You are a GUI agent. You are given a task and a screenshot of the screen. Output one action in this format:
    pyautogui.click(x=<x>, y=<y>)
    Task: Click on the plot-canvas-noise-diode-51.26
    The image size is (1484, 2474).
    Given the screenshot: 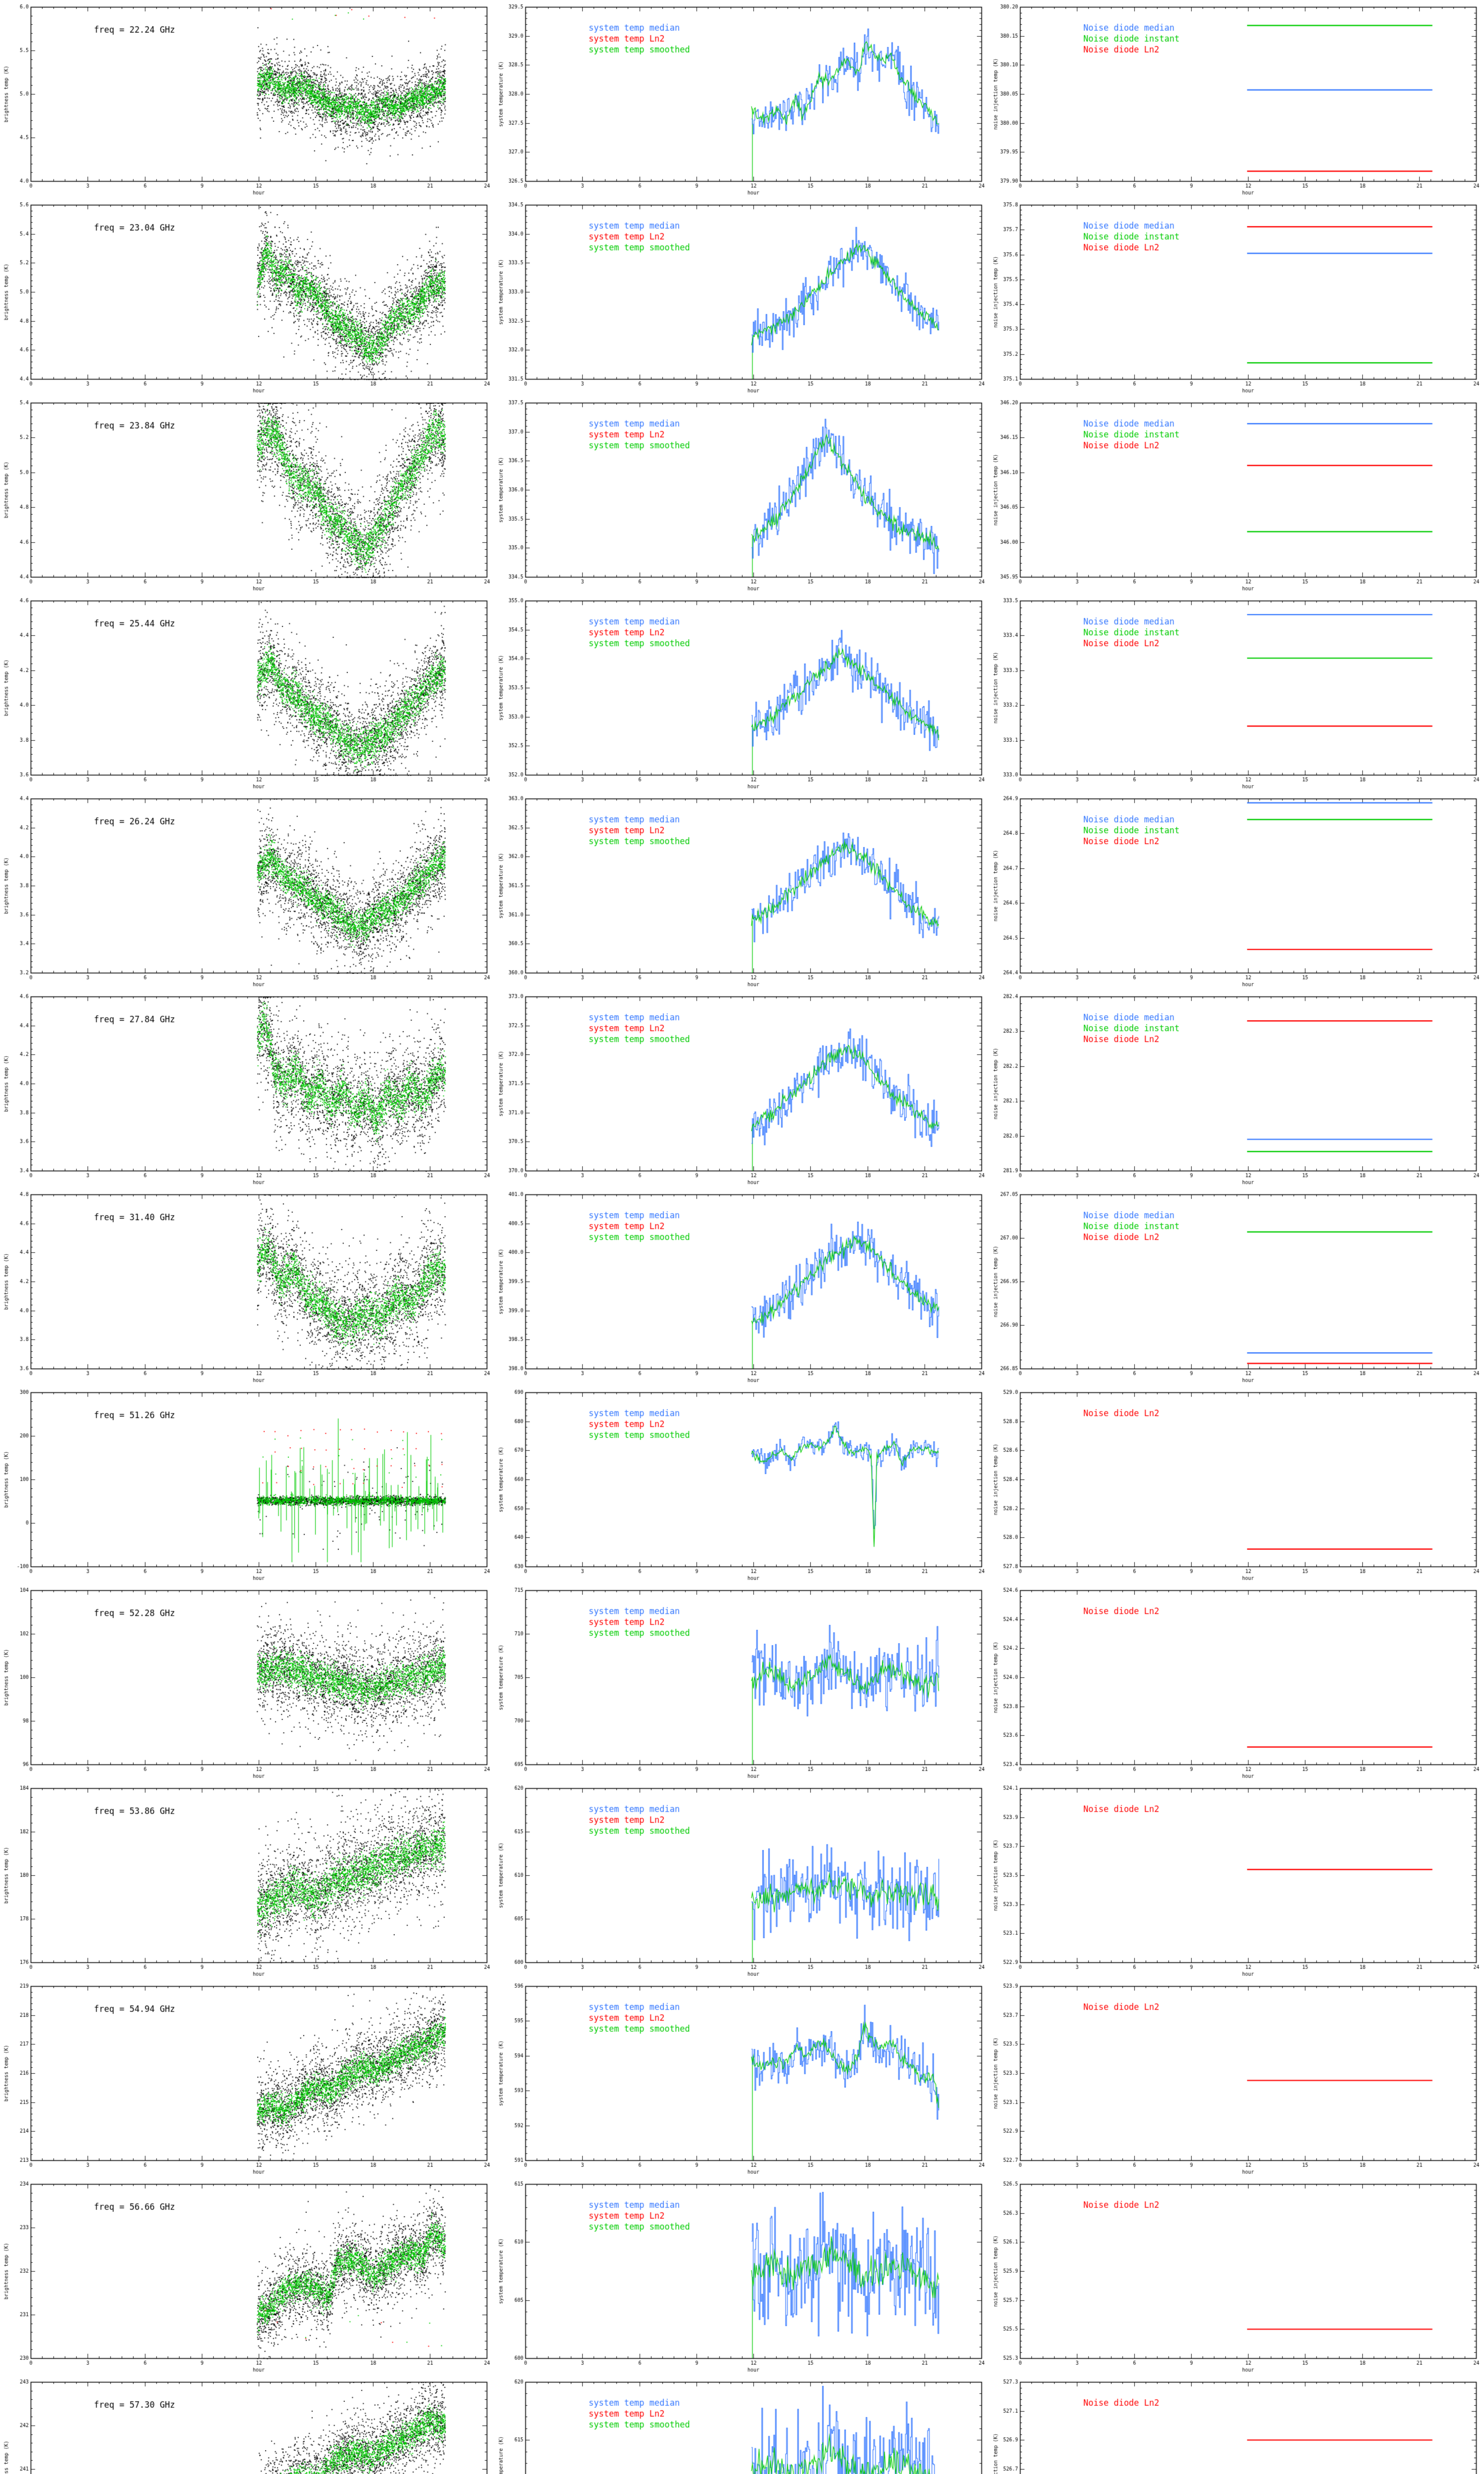 What is the action you would take?
    pyautogui.click(x=1236, y=1484)
    